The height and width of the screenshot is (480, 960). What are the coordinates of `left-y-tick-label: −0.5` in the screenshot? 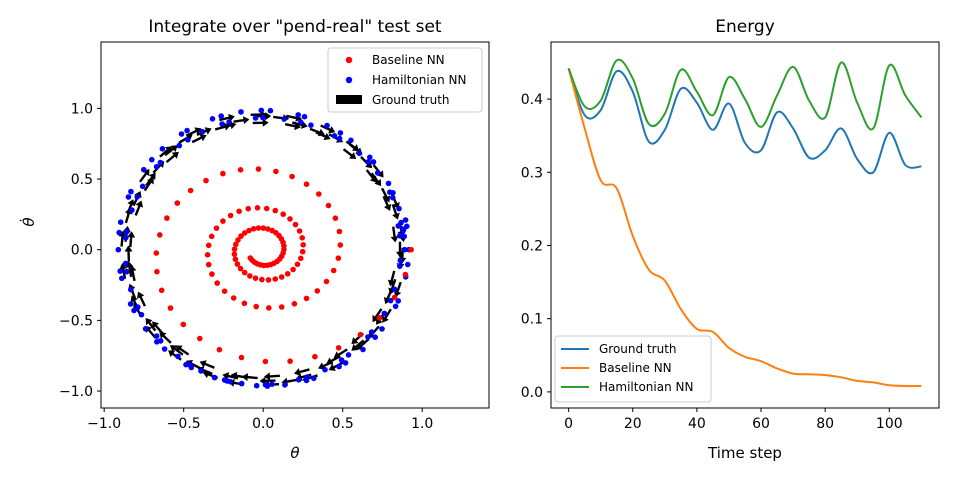 It's located at (76, 321).